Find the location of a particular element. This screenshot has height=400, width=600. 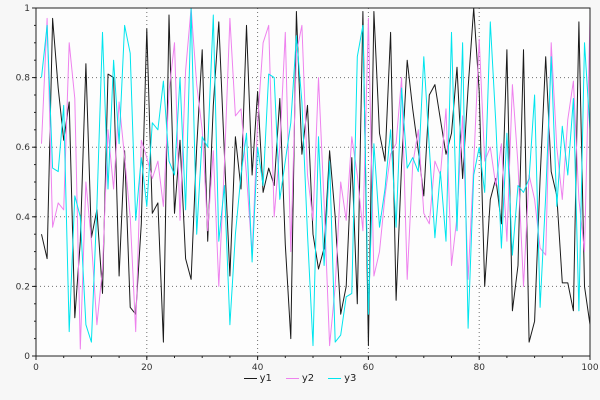

x-tick-label: 100 is located at coordinates (589, 368).